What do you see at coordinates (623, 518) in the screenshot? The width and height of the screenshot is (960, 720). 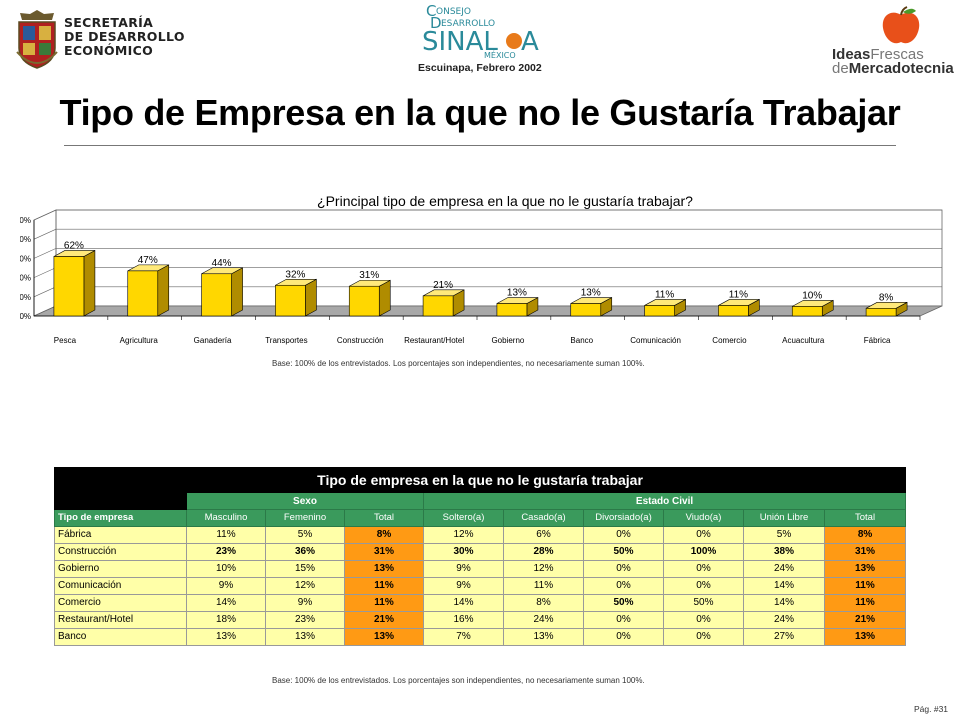 I see `column-header: Divorsiado(a)` at bounding box center [623, 518].